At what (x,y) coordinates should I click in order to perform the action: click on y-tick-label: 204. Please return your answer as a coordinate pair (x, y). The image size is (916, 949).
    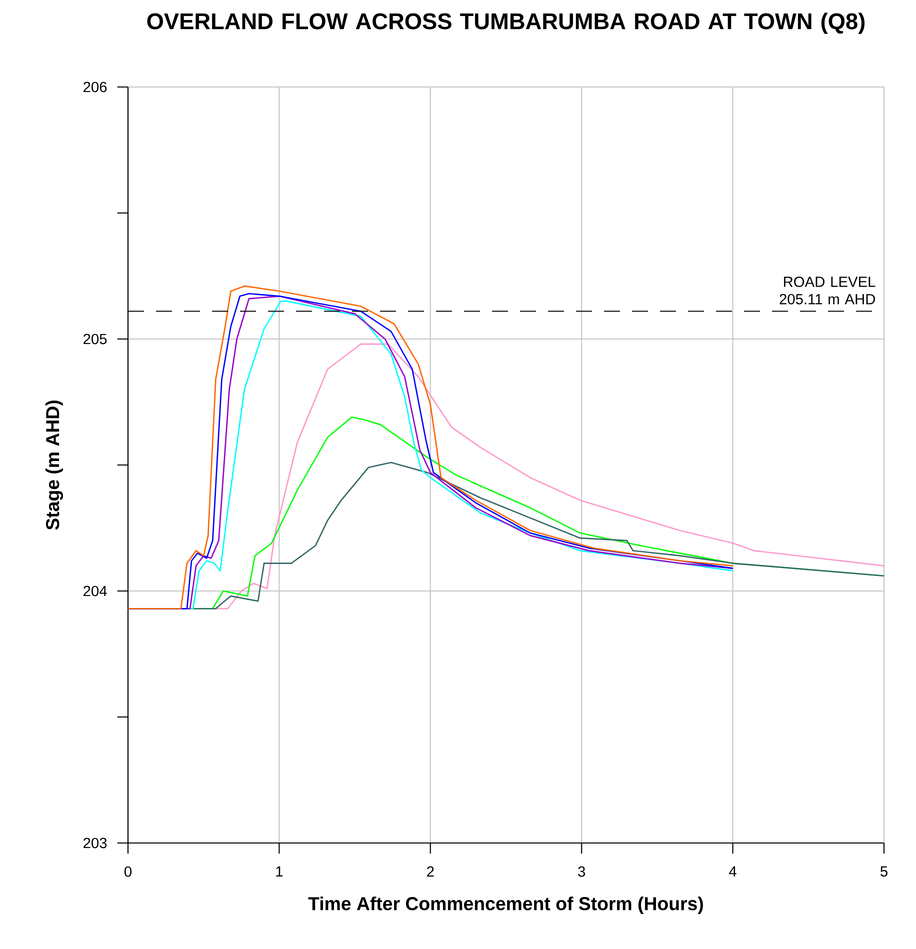
    Looking at the image, I should click on (95, 591).